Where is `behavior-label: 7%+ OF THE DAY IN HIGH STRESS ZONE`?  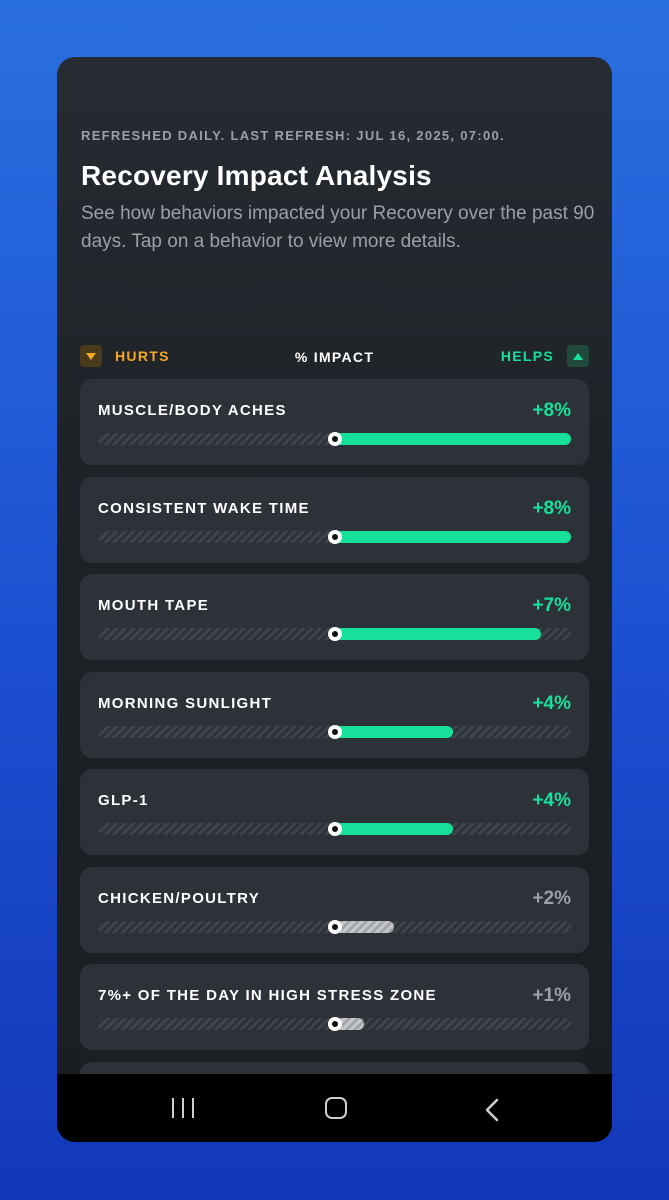
behavior-label: 7%+ OF THE DAY IN HIGH STRESS ZONE is located at coordinates (267, 995).